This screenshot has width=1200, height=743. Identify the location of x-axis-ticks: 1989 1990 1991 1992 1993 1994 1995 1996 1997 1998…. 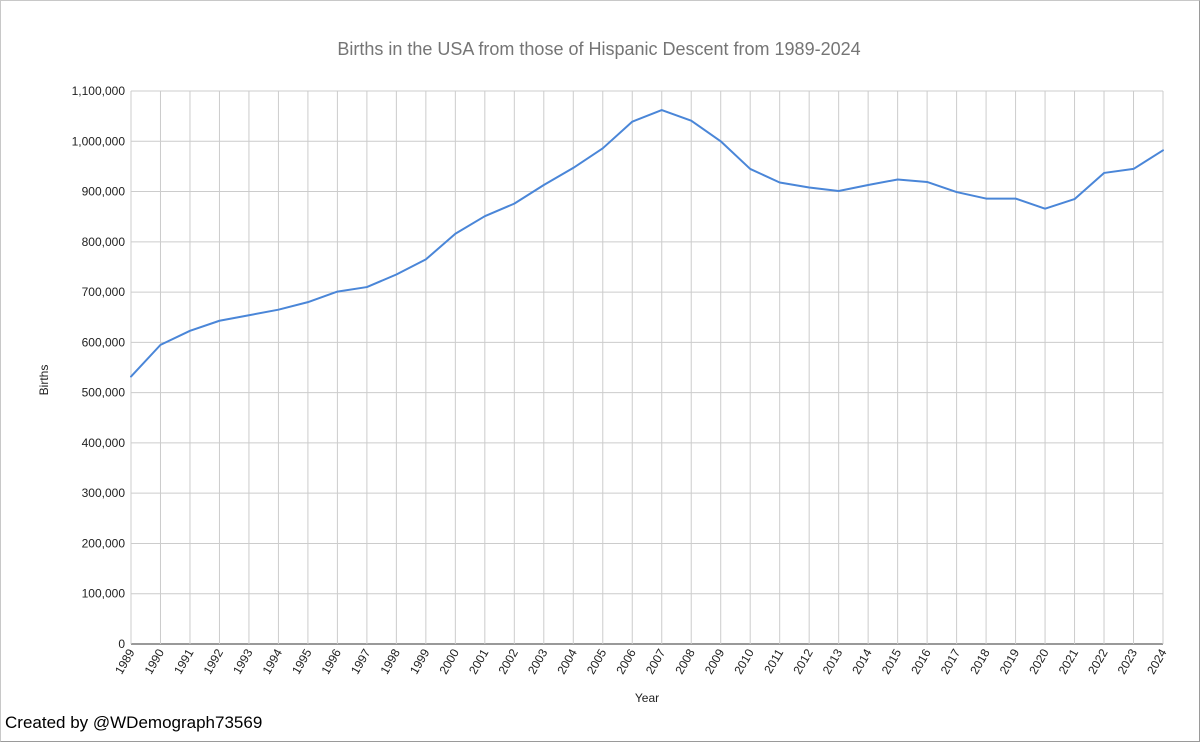
(641, 661).